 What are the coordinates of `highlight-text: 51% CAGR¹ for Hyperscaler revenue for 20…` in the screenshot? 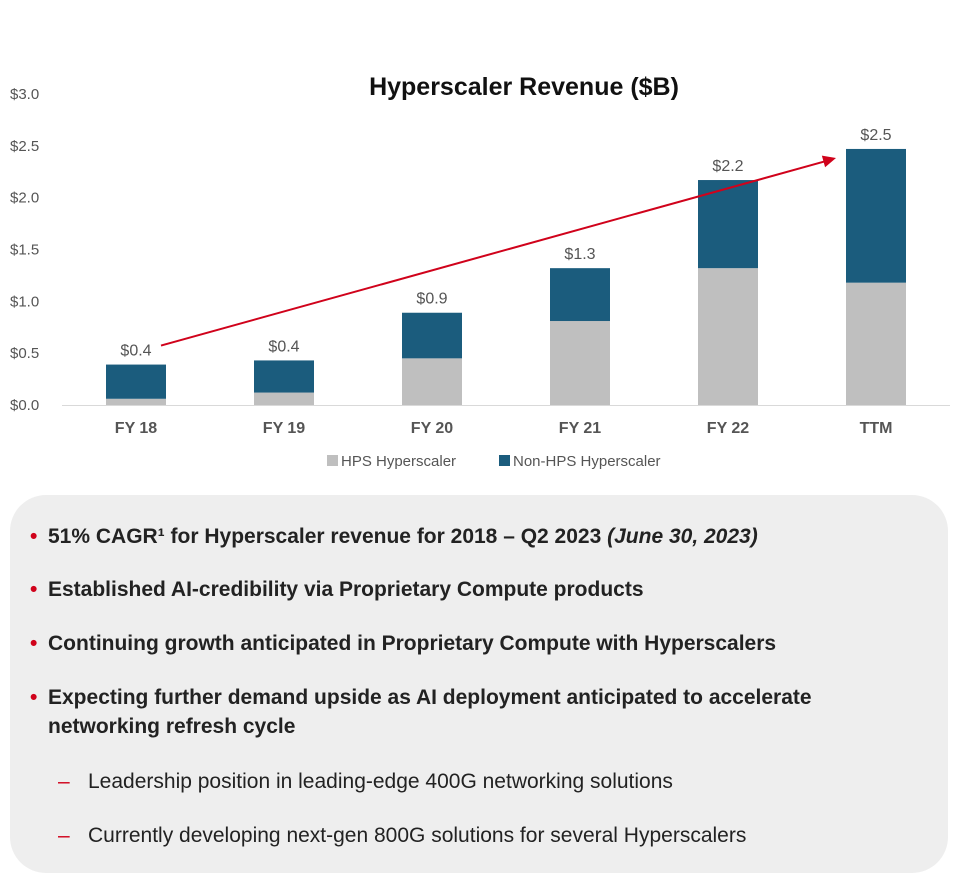 It's located at (325, 536).